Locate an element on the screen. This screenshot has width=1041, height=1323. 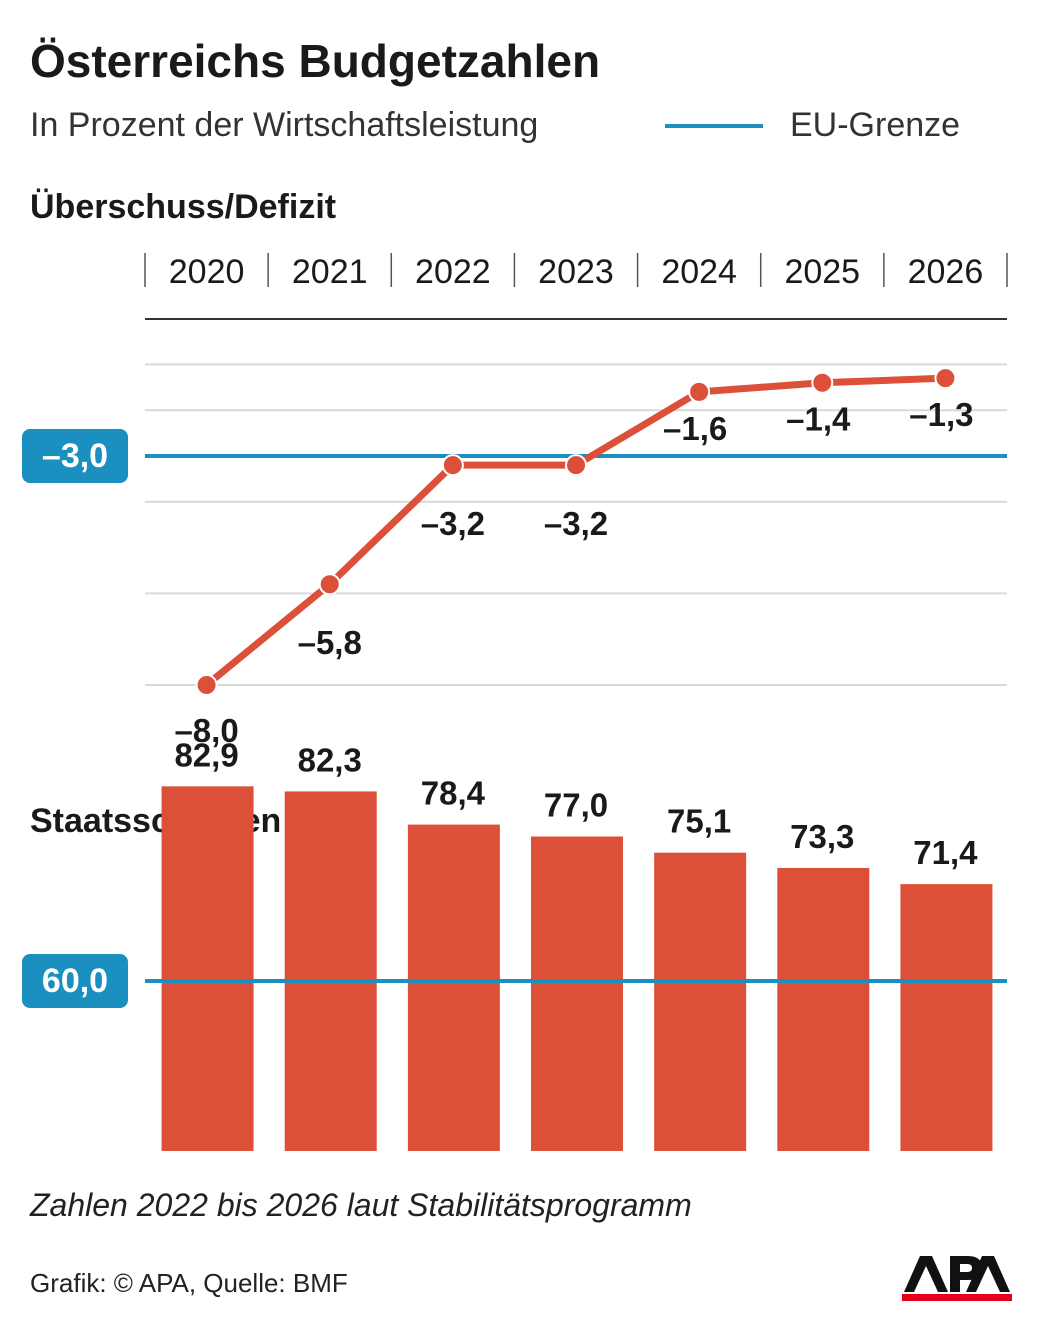
year-label: 2025 is located at coordinates (822, 272).